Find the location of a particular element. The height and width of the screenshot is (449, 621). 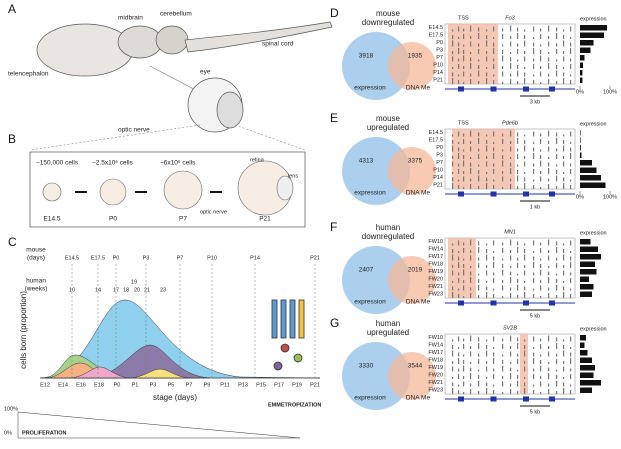

exon is located at coordinates (526, 194).